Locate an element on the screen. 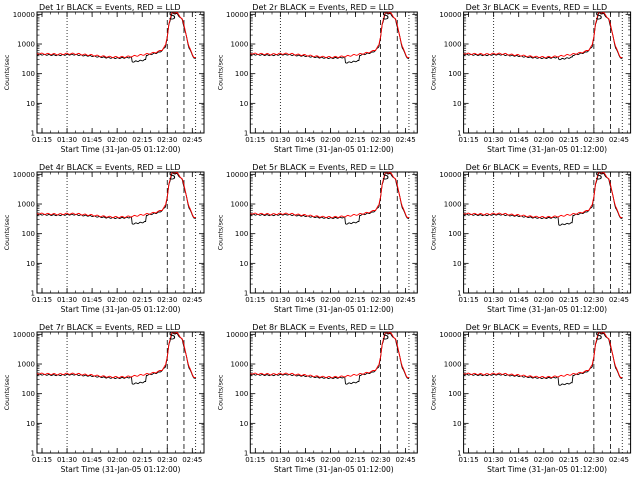 This screenshot has height=484, width=640. chart-title: Det 3r BLACK = Events, RED = LLD is located at coordinates (537, 7).